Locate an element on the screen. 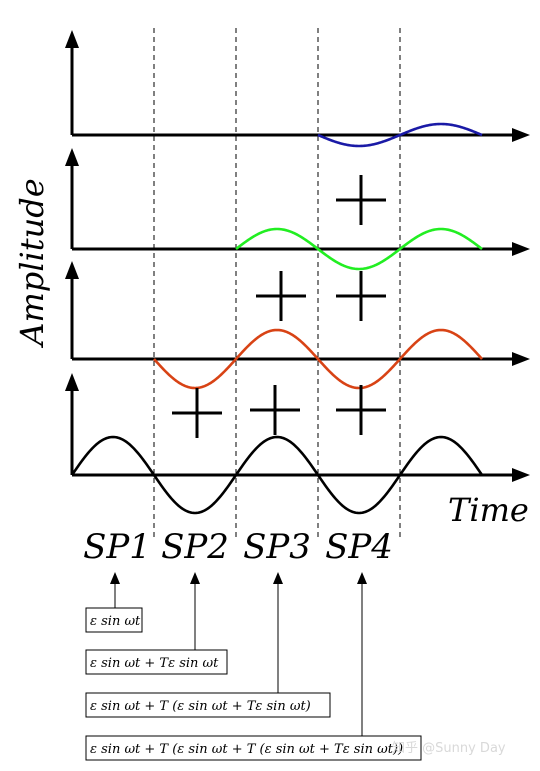  formula-box-1: ε sin ωt is located at coordinates (114, 620).